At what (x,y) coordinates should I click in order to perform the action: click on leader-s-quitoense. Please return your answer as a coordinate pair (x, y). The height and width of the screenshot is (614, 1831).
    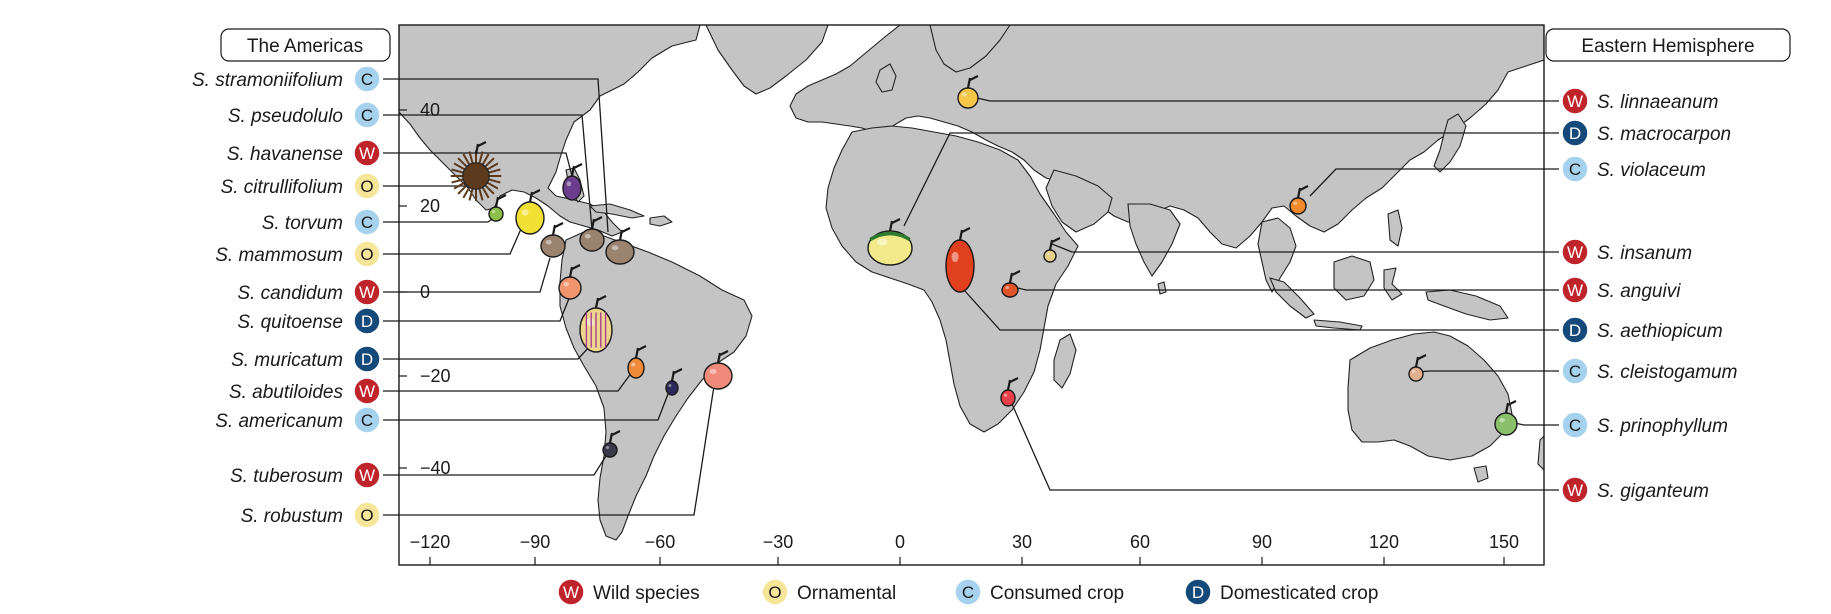
    Looking at the image, I should click on (477, 308).